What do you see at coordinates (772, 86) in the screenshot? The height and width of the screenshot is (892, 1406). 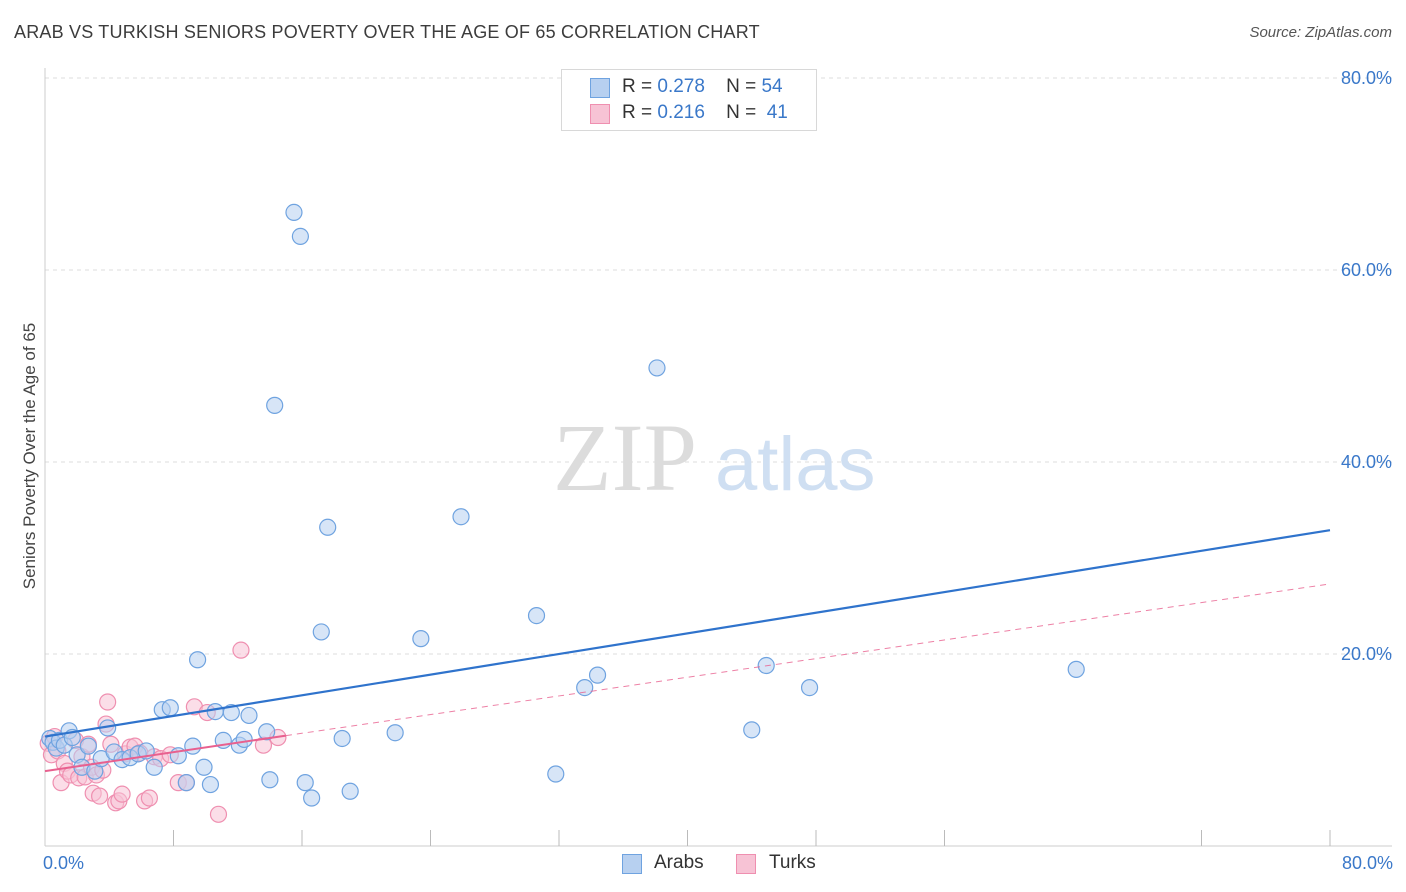 I see `legend-arabs-n-value: 54` at bounding box center [772, 86].